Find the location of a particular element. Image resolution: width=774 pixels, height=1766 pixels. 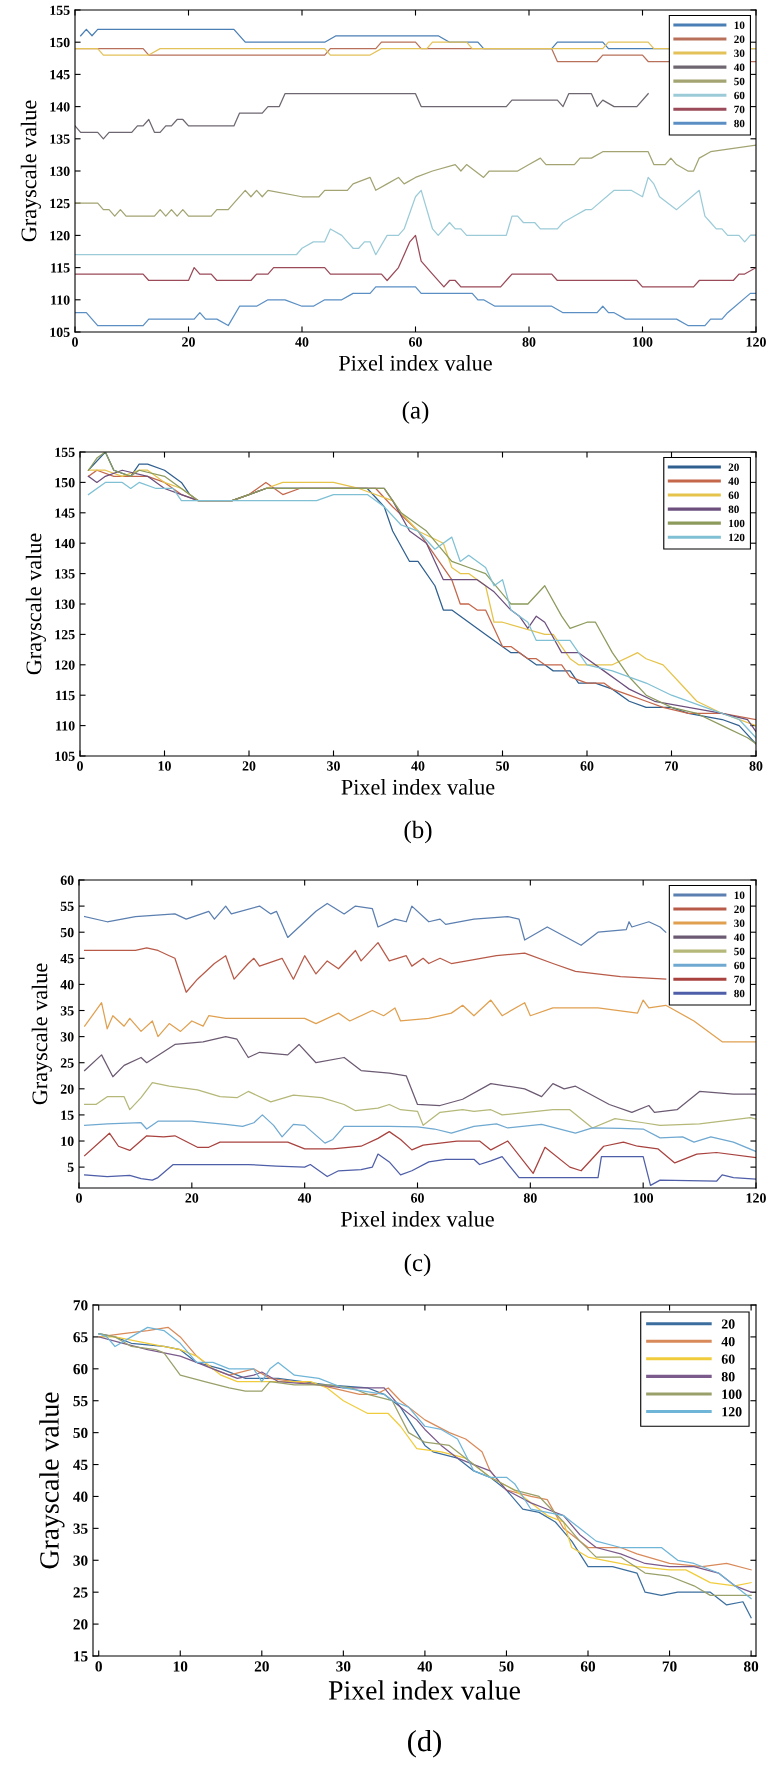

y-tick-label: 40 is located at coordinates (67, 984).